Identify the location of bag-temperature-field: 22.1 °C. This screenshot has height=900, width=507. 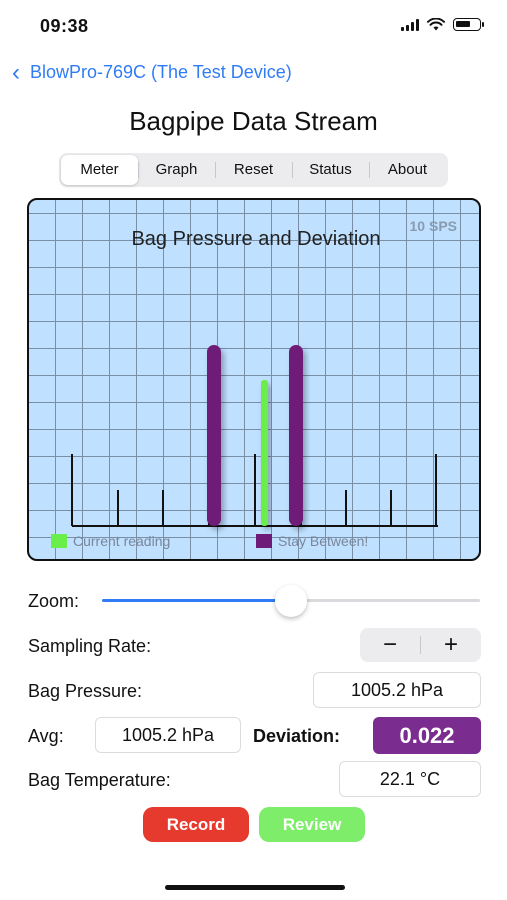
(410, 779).